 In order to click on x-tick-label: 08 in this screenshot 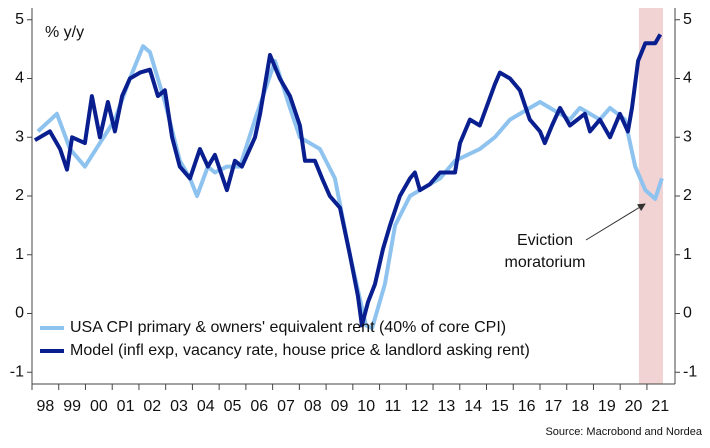, I will do `click(313, 406)`.